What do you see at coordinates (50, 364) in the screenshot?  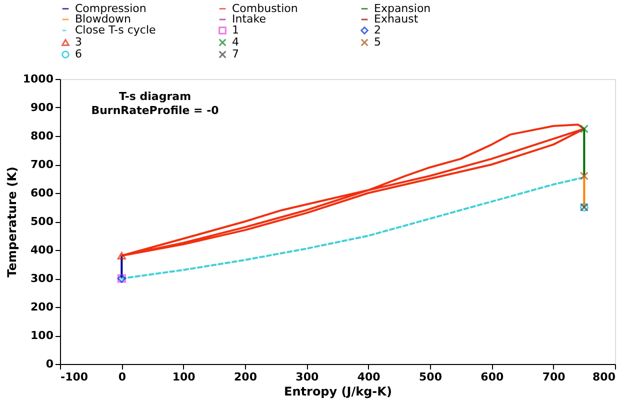 I see `y-tick-label: 0` at bounding box center [50, 364].